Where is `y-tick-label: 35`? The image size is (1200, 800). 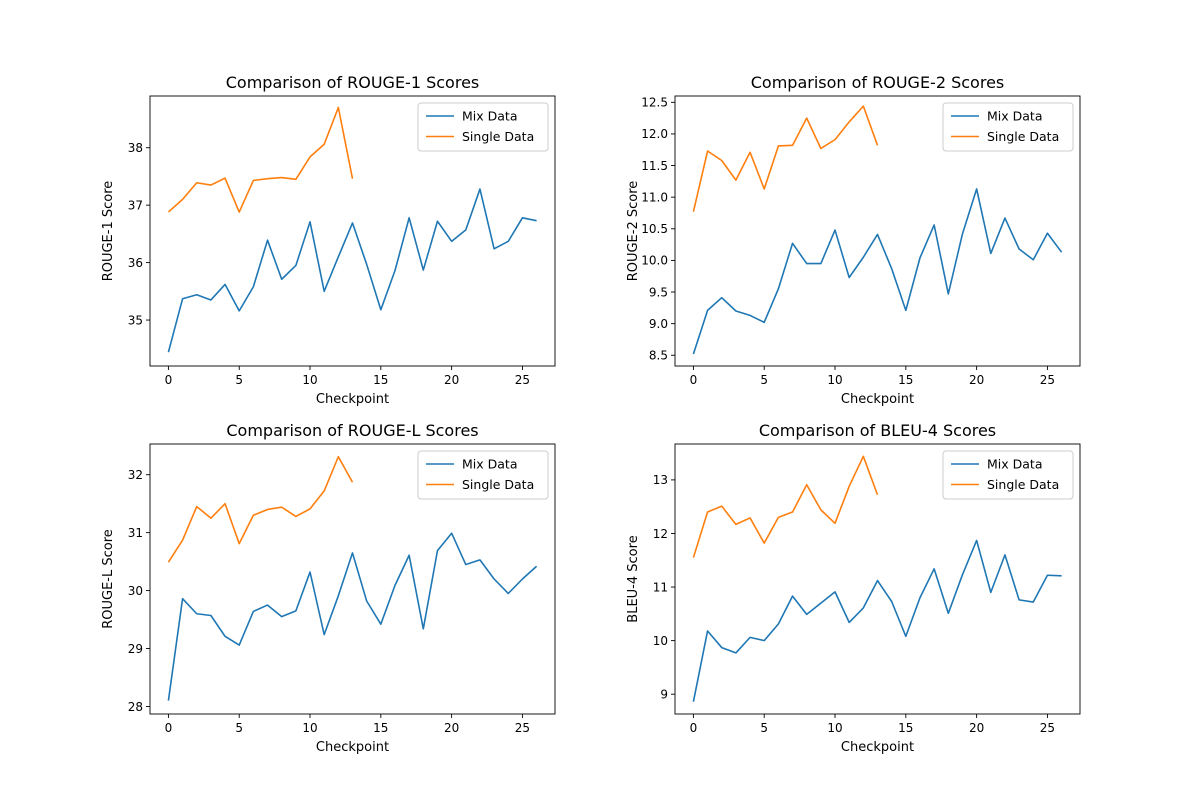
y-tick-label: 35 is located at coordinates (135, 320).